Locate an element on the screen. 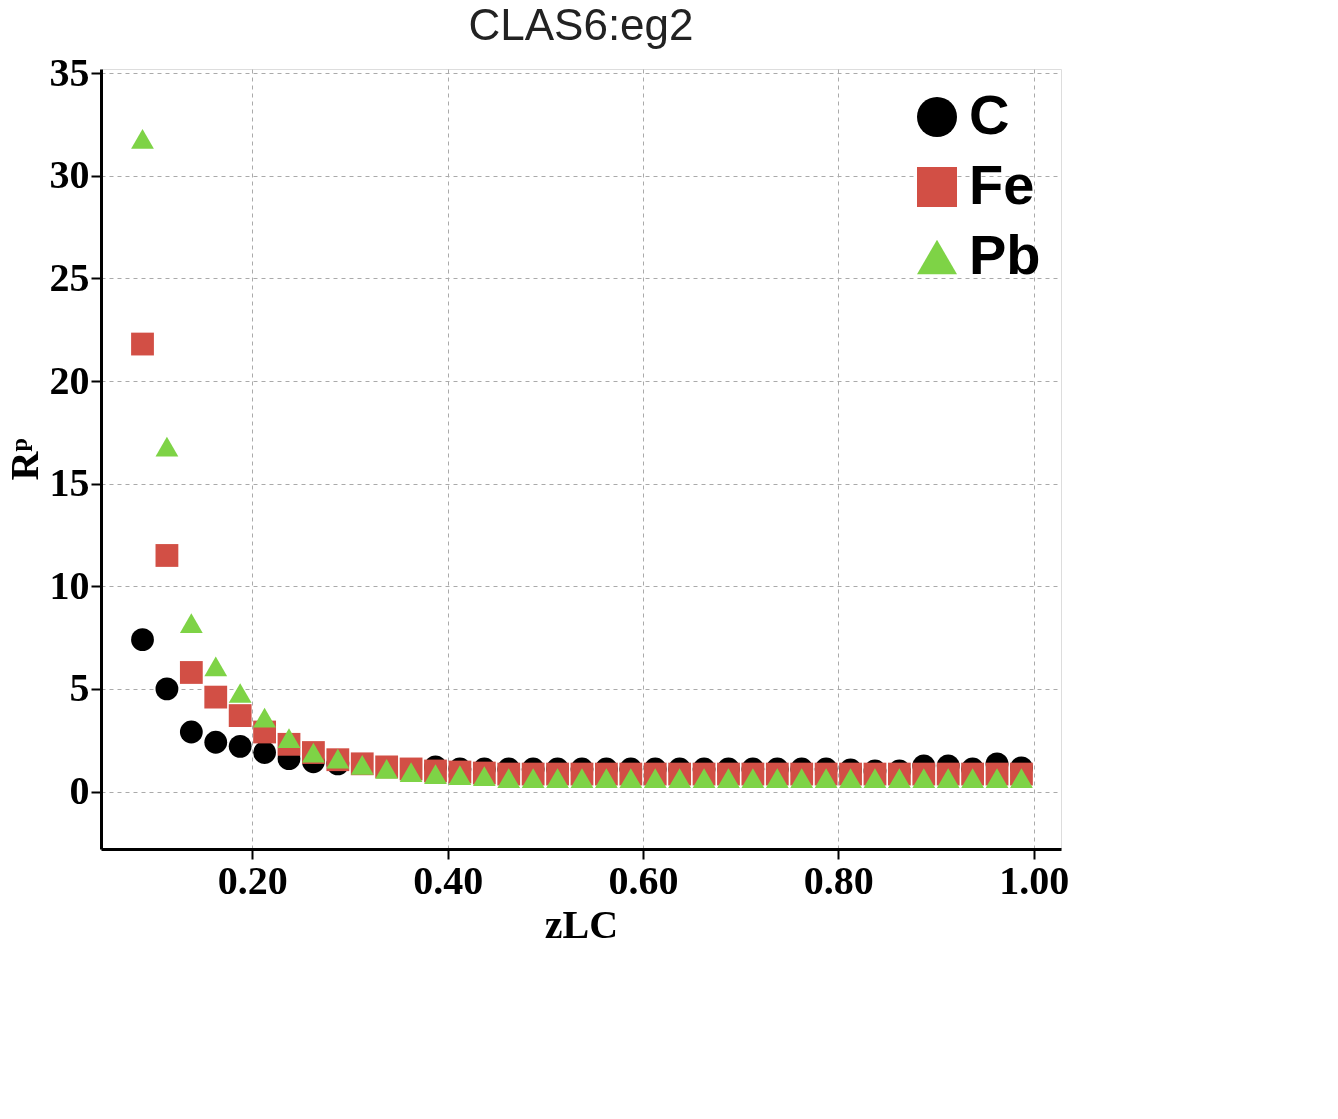 The height and width of the screenshot is (1119, 1338). x-tick-label: 1.00 is located at coordinates (1034, 880).